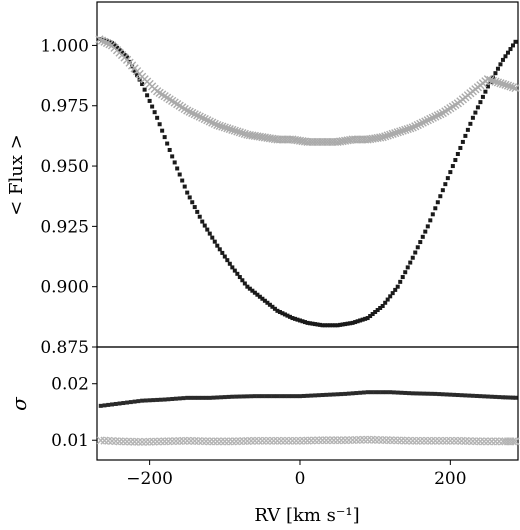 This screenshot has height=530, width=520. What do you see at coordinates (19, 403) in the screenshot?
I see `bottom-y-axis-label: σ` at bounding box center [19, 403].